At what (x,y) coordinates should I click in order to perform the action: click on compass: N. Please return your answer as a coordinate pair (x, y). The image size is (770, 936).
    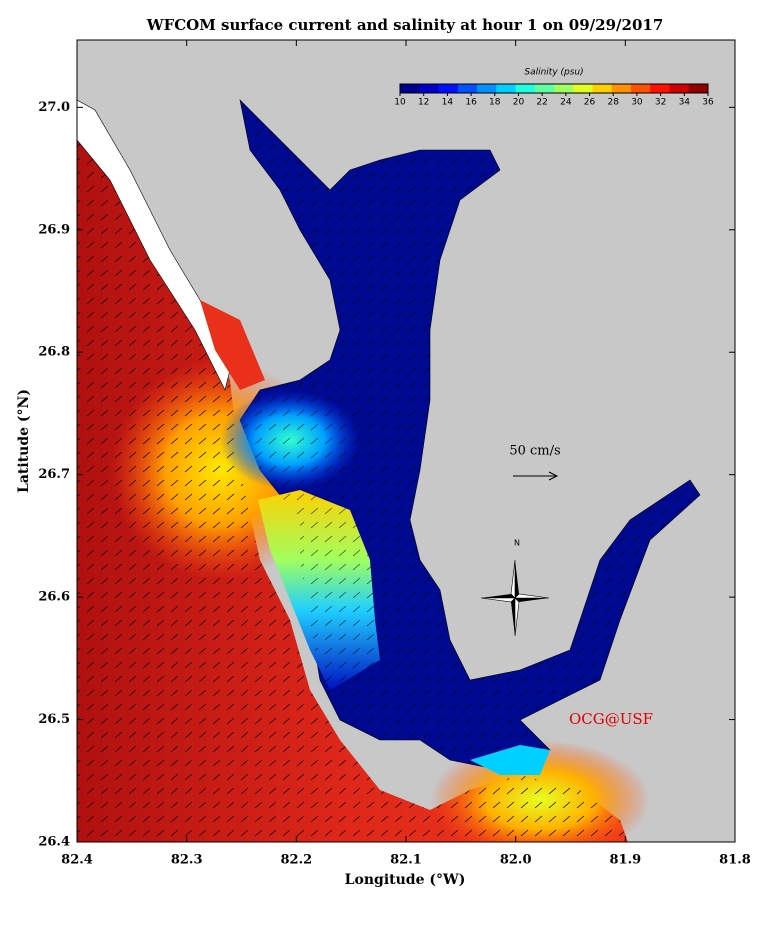
    Looking at the image, I should click on (515, 588).